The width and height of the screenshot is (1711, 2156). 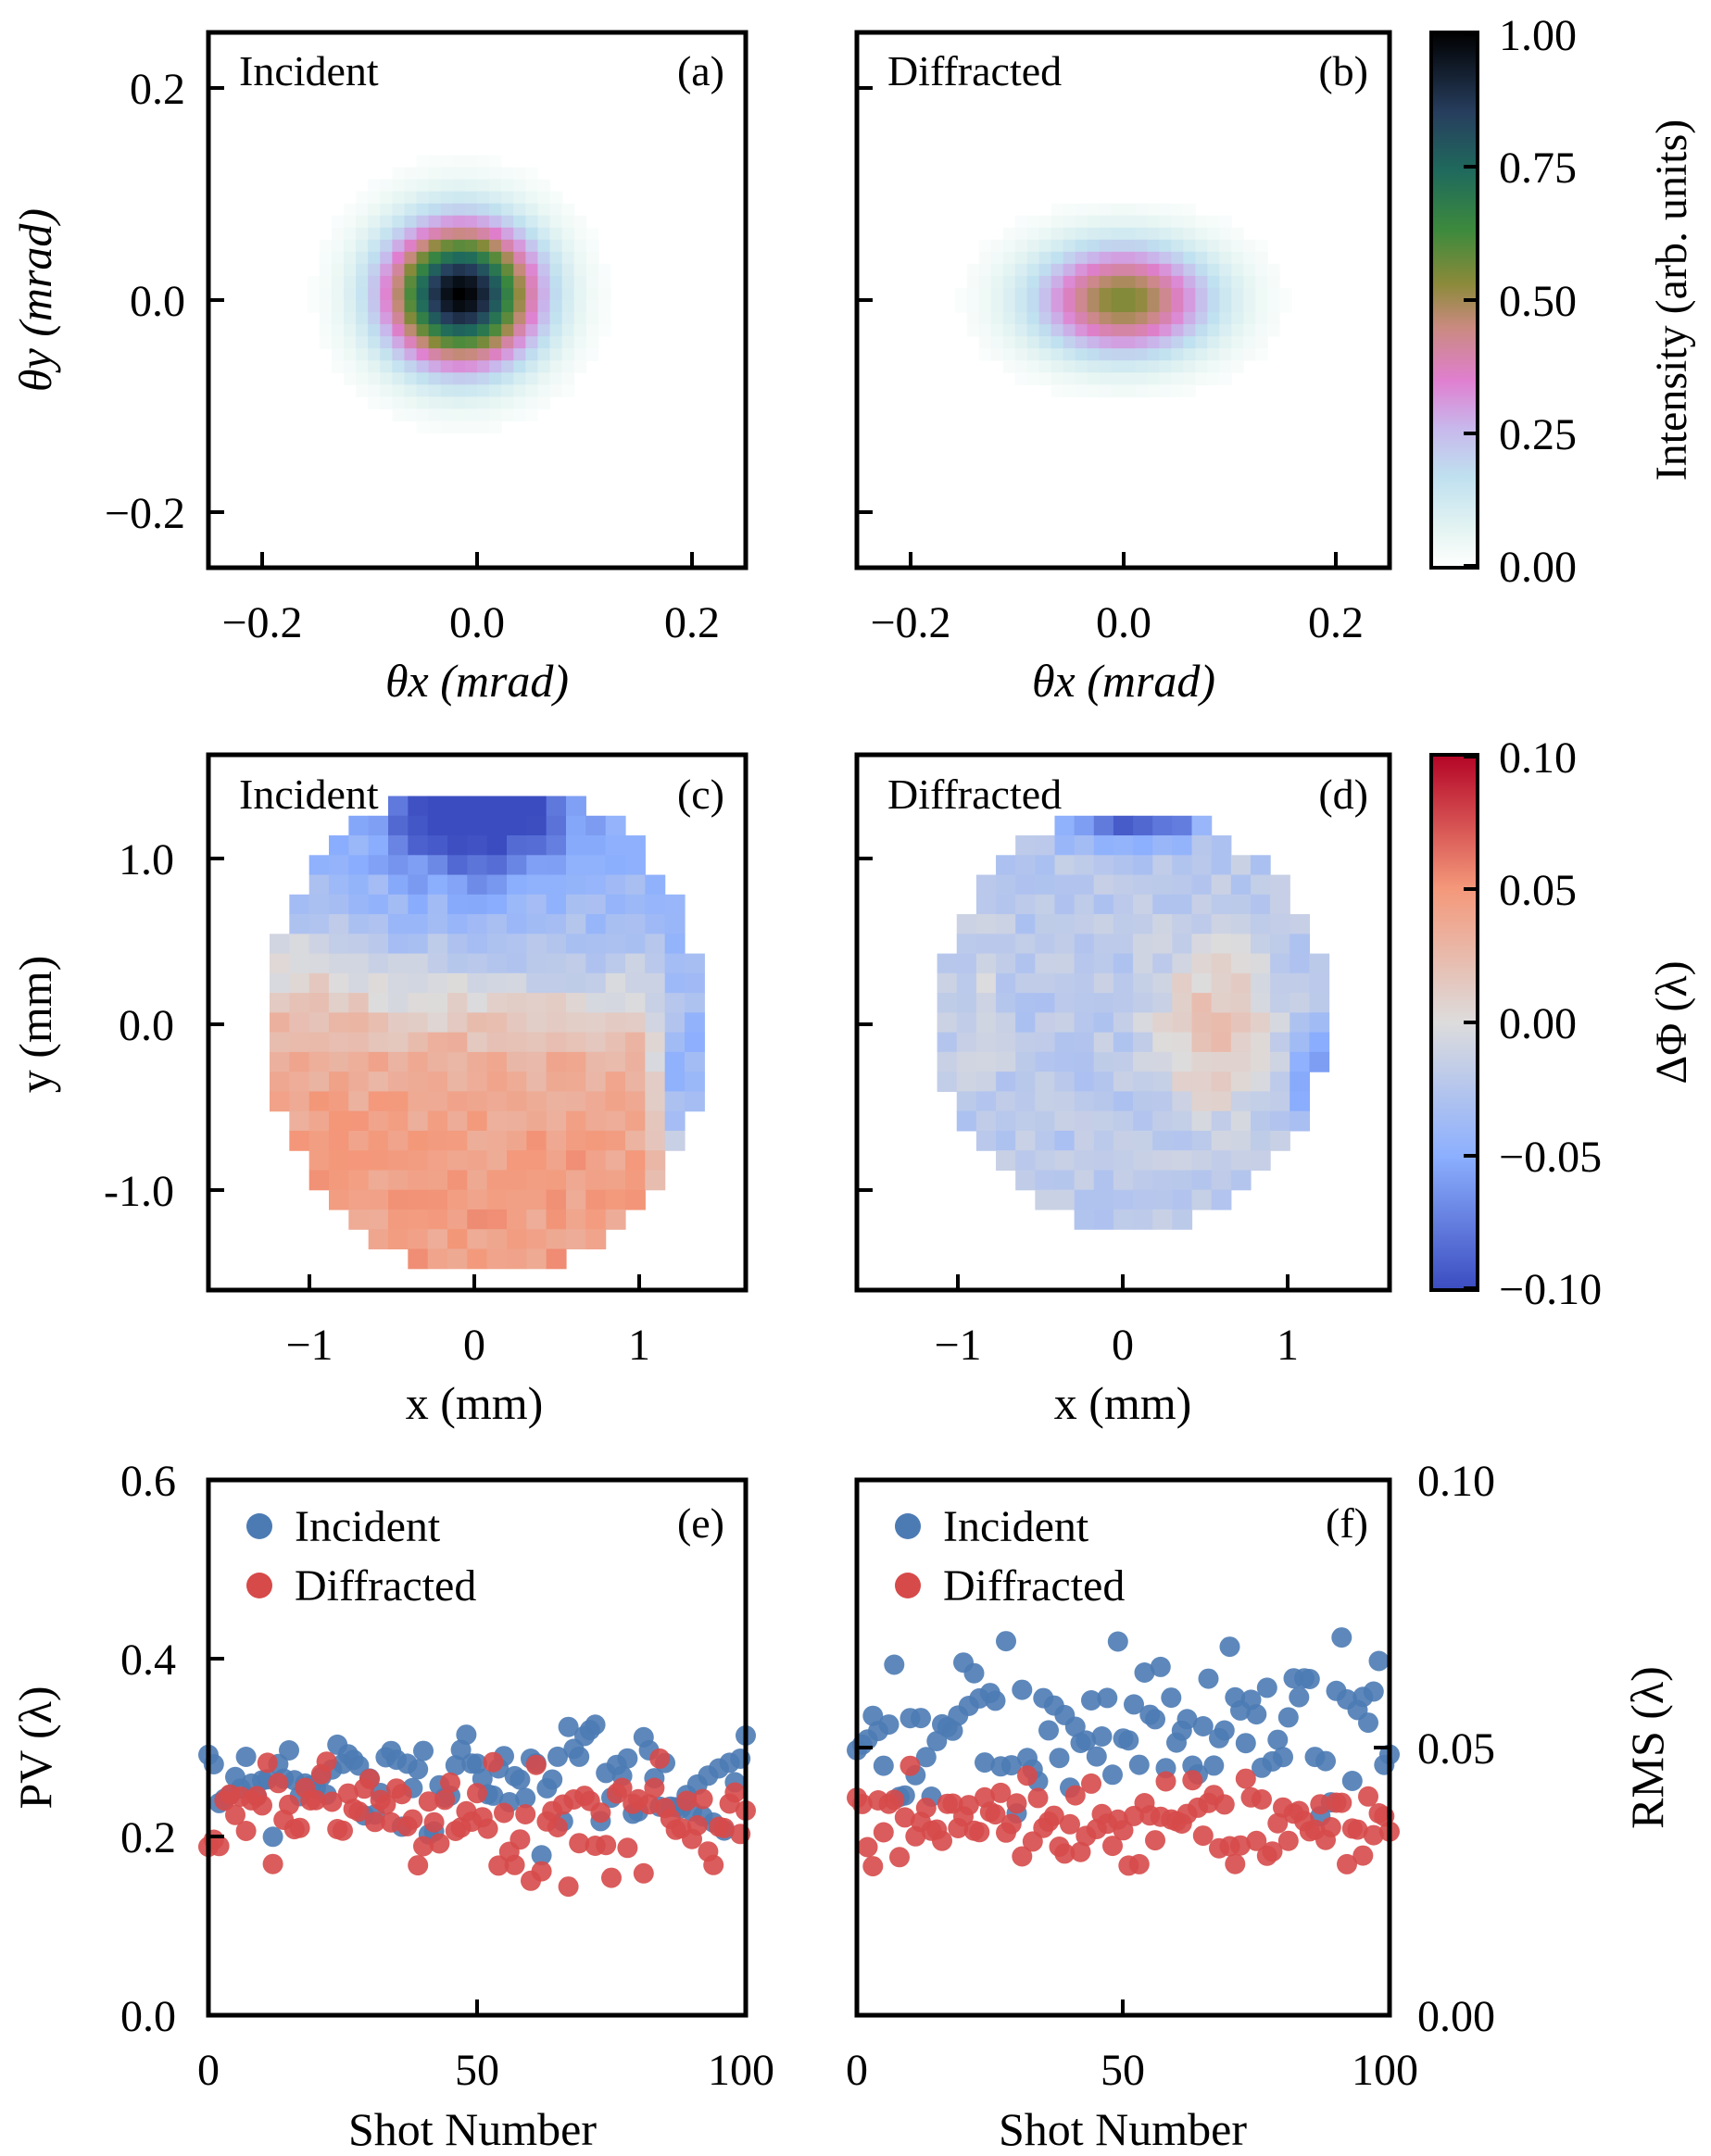 I want to click on panel-c-xlabel: x (mm), so click(x=475, y=1403).